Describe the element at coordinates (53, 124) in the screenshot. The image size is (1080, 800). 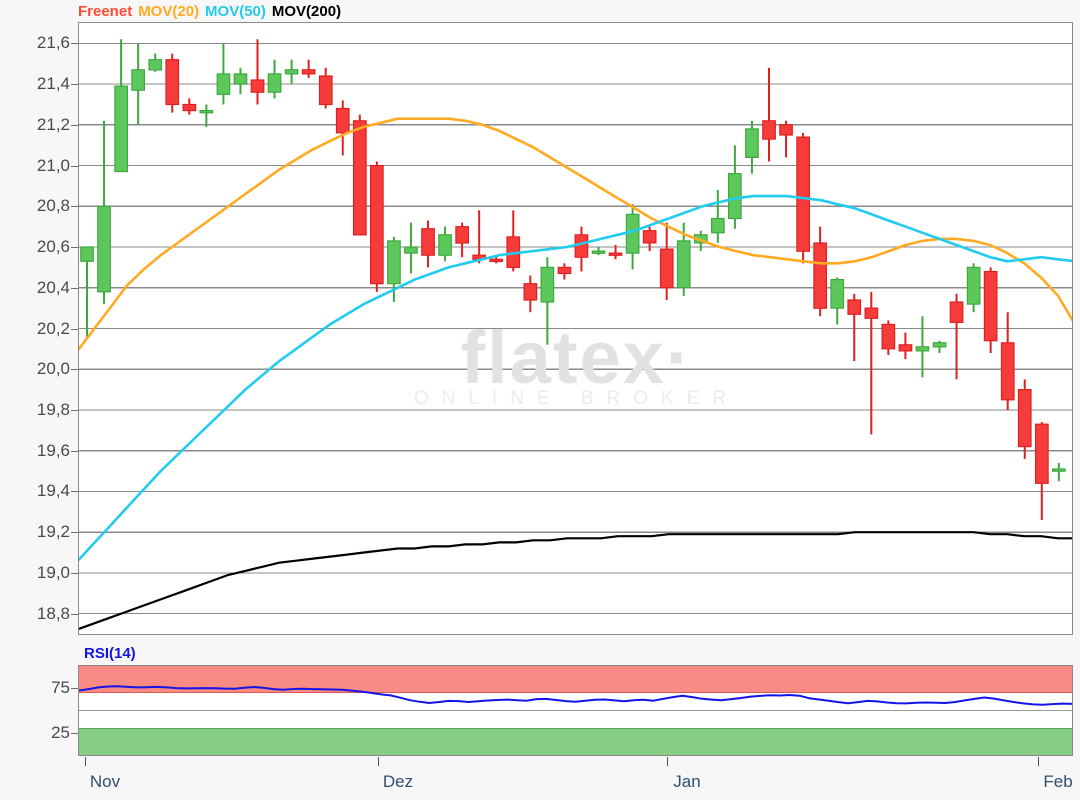
I see `y-axis-label-price: 21,2` at that location.